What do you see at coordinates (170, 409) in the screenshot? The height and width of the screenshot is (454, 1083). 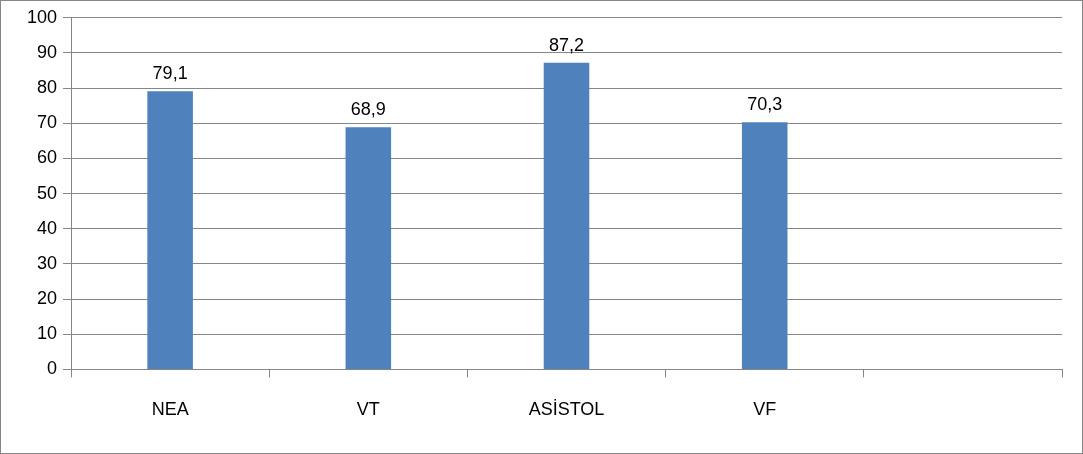 I see `x-tick-label: NEA` at bounding box center [170, 409].